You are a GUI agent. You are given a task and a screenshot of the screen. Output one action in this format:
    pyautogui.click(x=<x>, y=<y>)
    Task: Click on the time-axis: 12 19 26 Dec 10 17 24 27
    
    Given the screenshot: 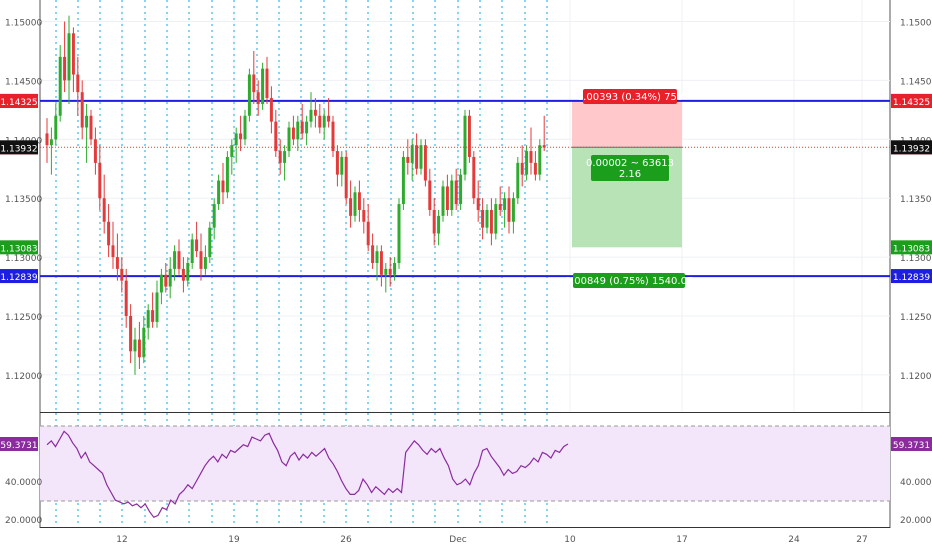 What is the action you would take?
    pyautogui.click(x=491, y=540)
    